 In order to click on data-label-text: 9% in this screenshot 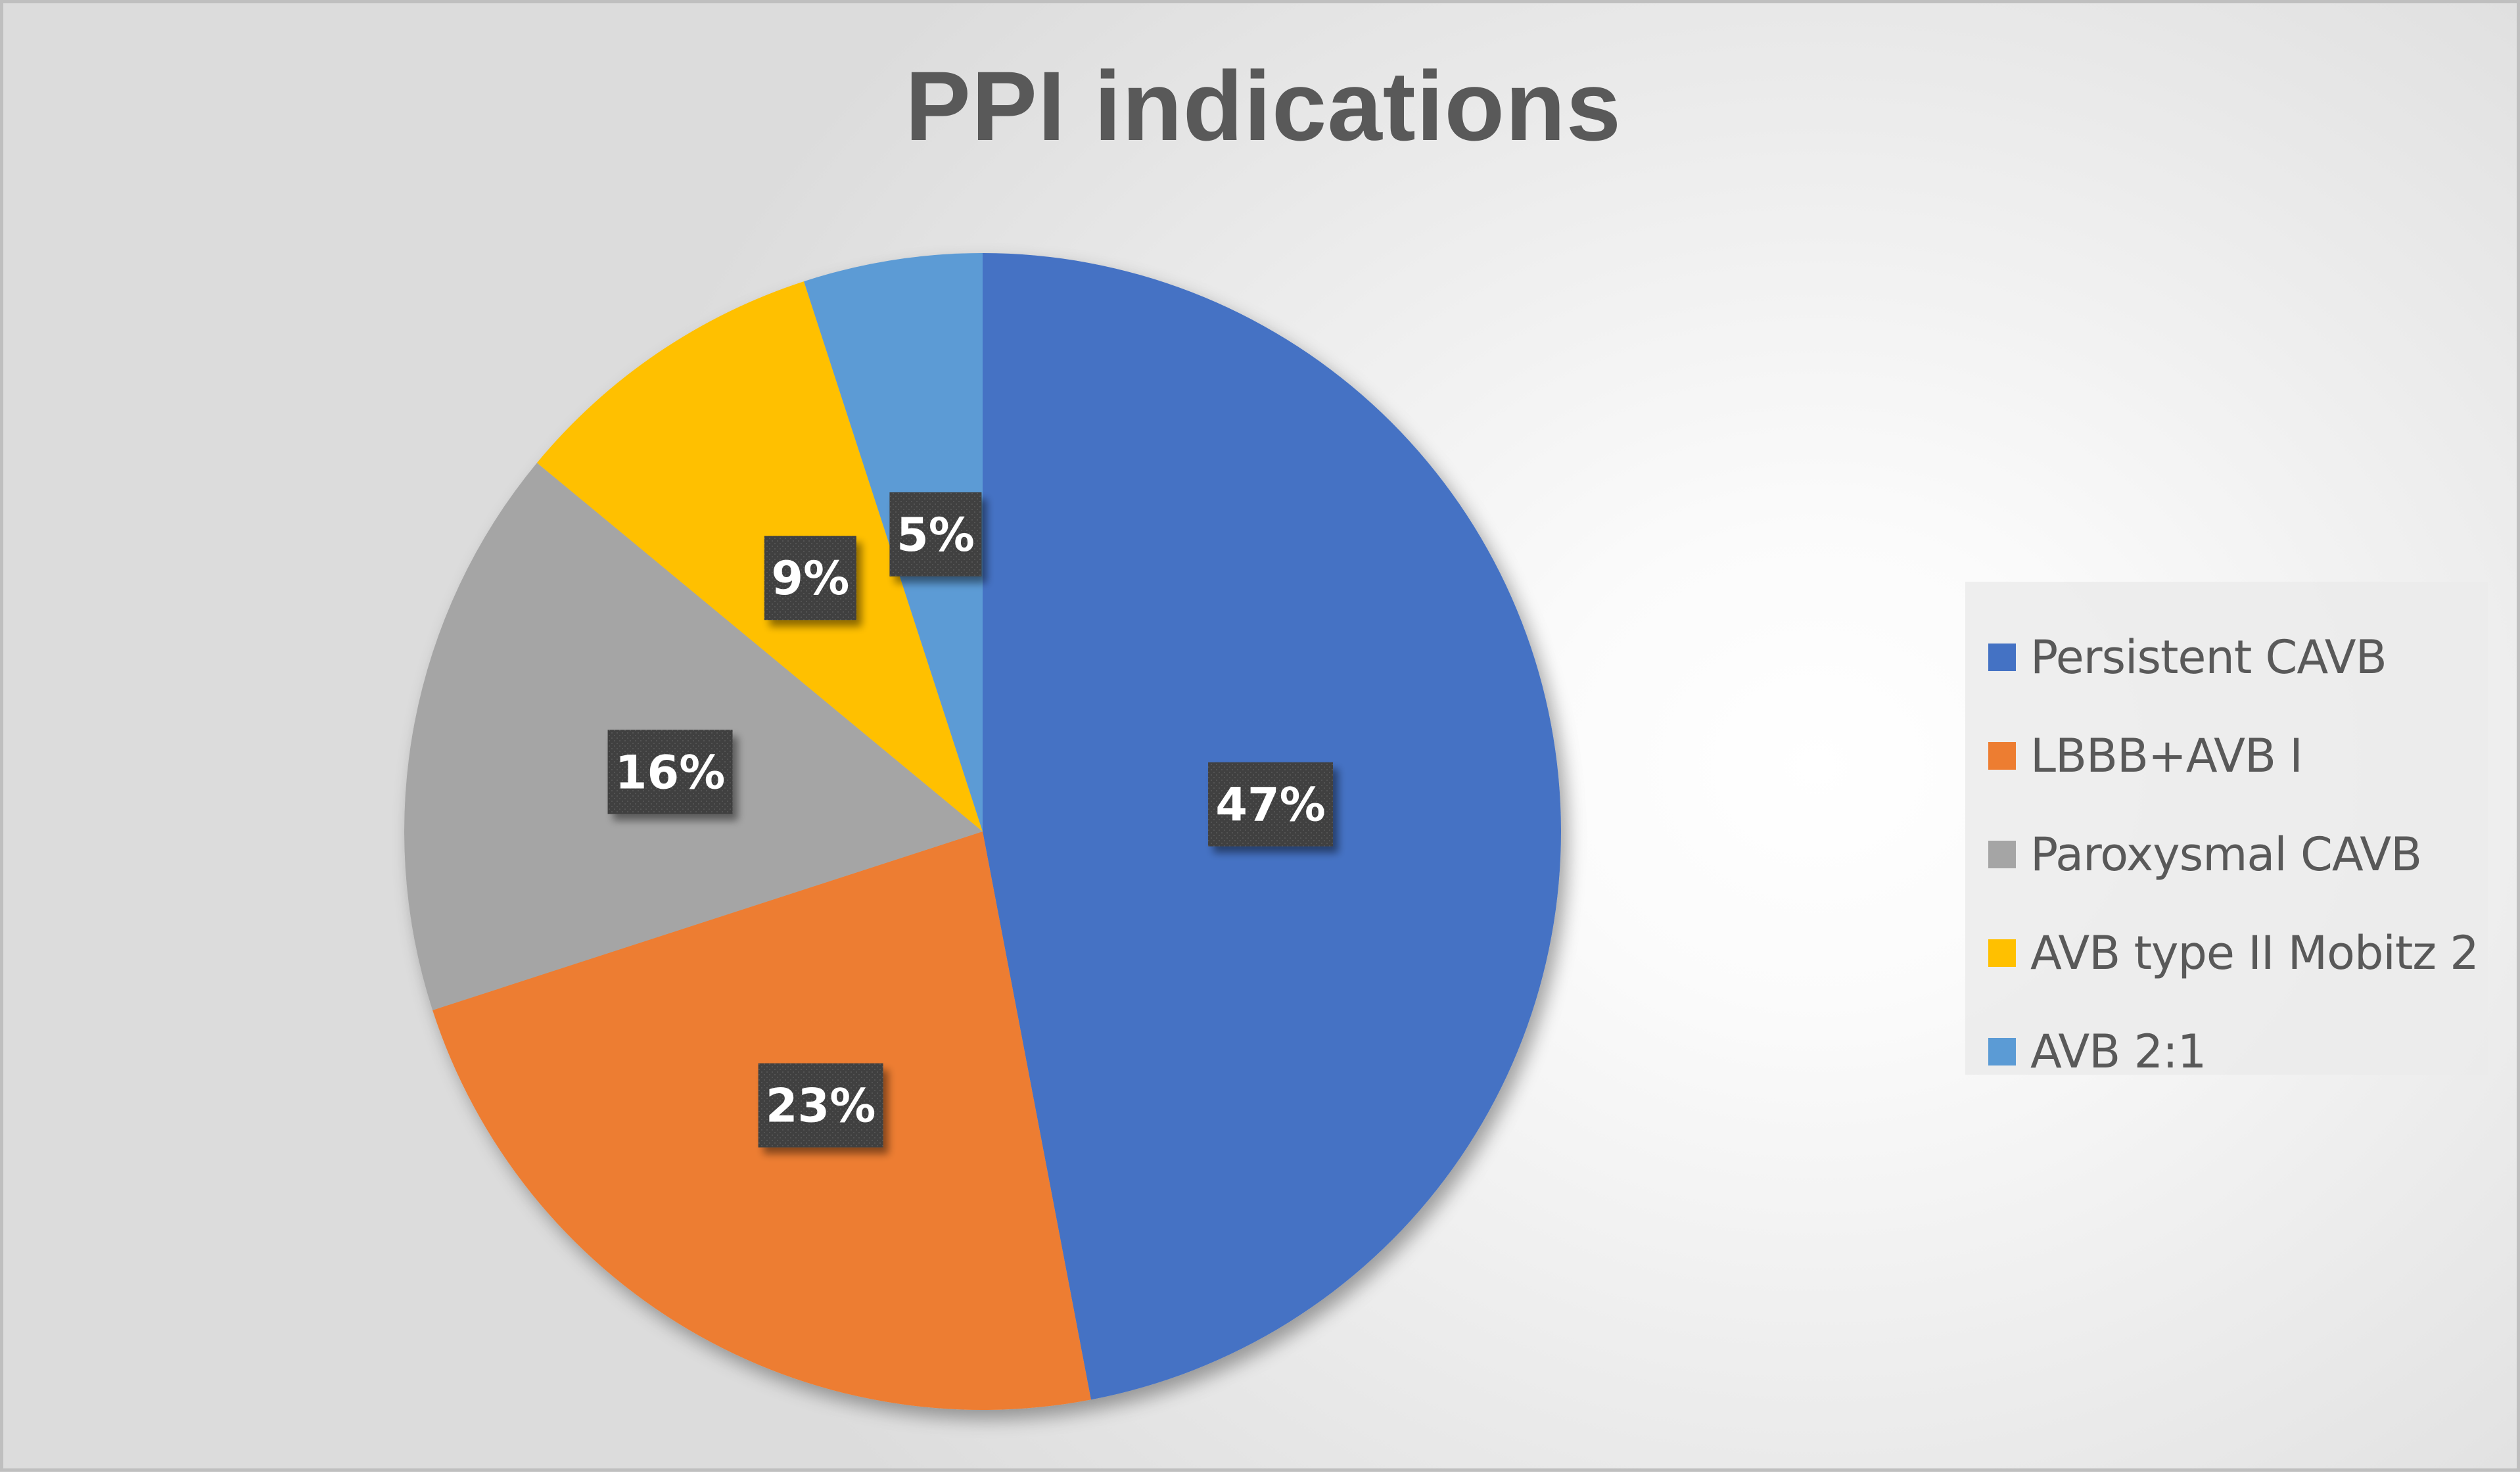, I will do `click(810, 578)`.